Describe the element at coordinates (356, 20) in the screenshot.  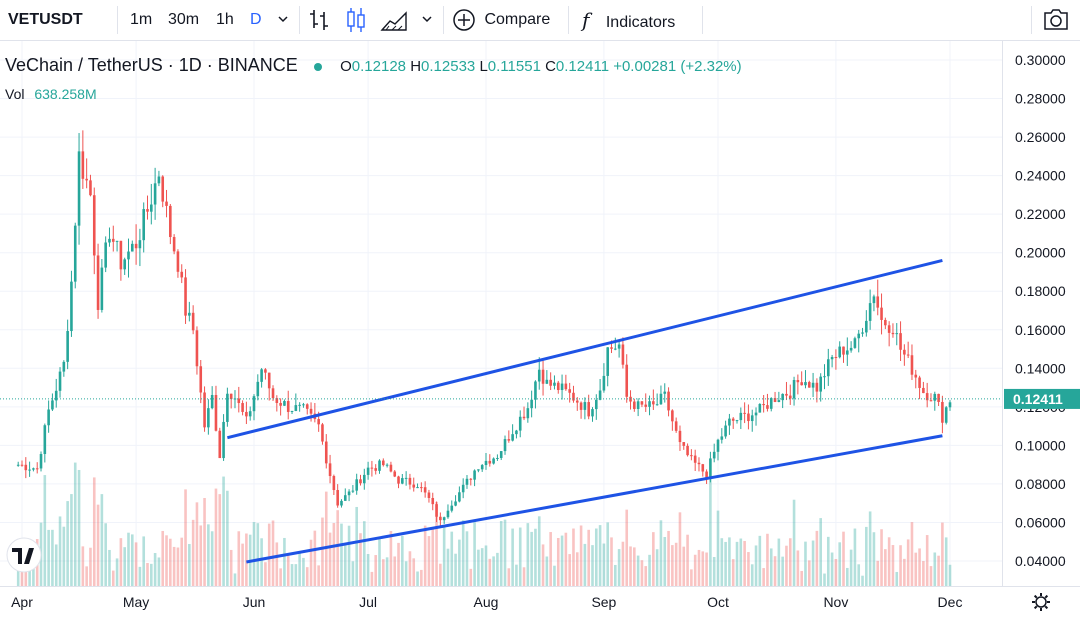
I see `candles-chart-type-button` at that location.